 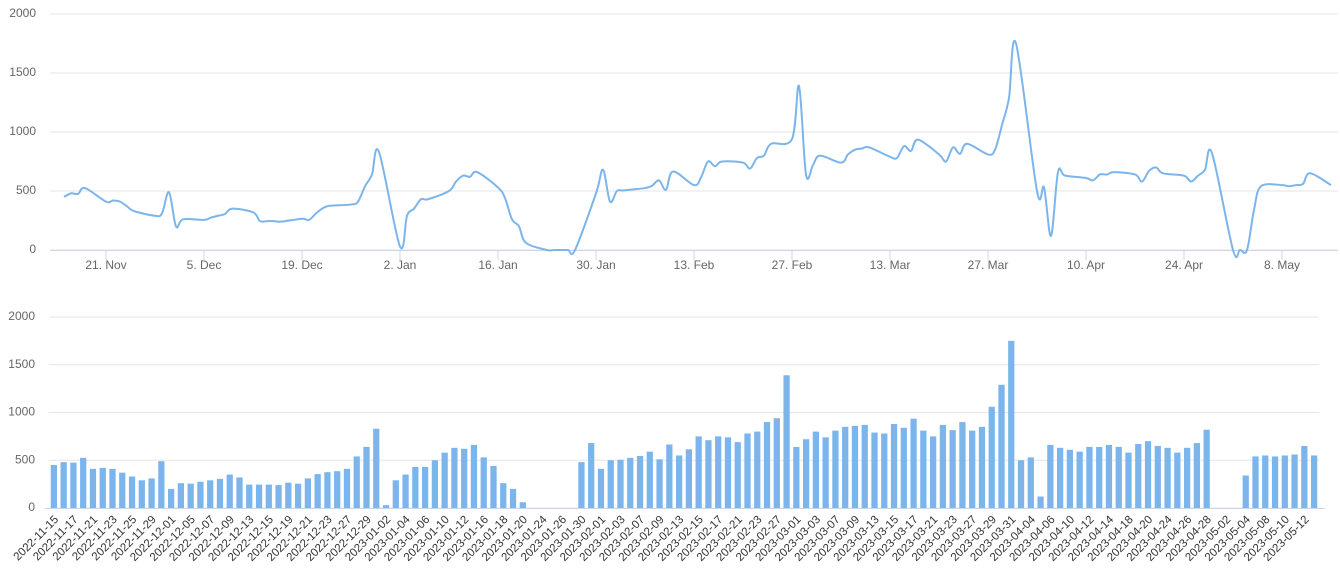 I want to click on x-tick-label: 30. Jan, so click(x=595, y=265).